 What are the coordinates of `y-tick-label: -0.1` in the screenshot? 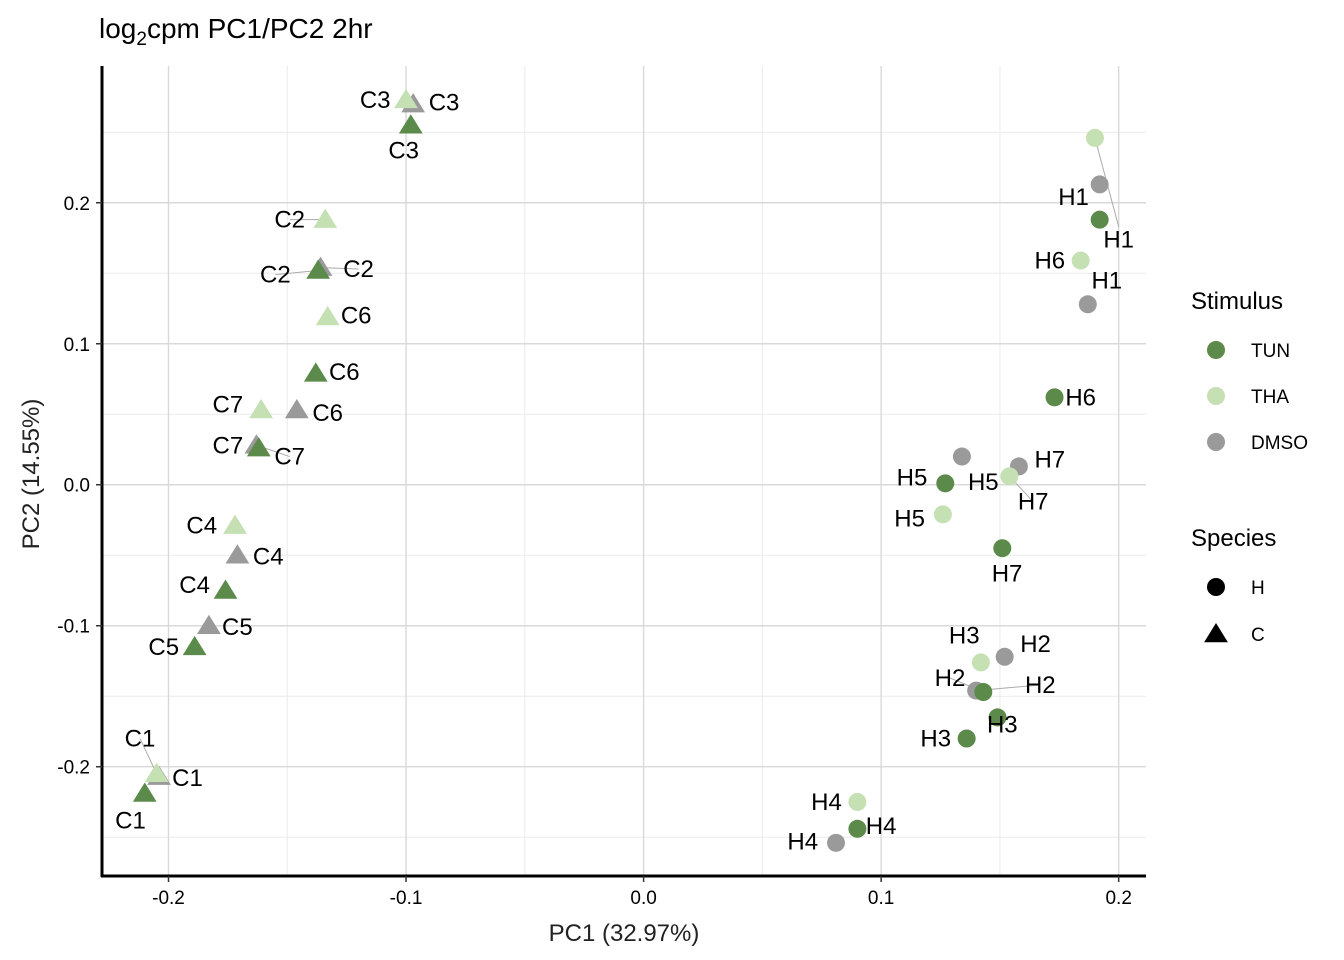 It's located at (73, 627).